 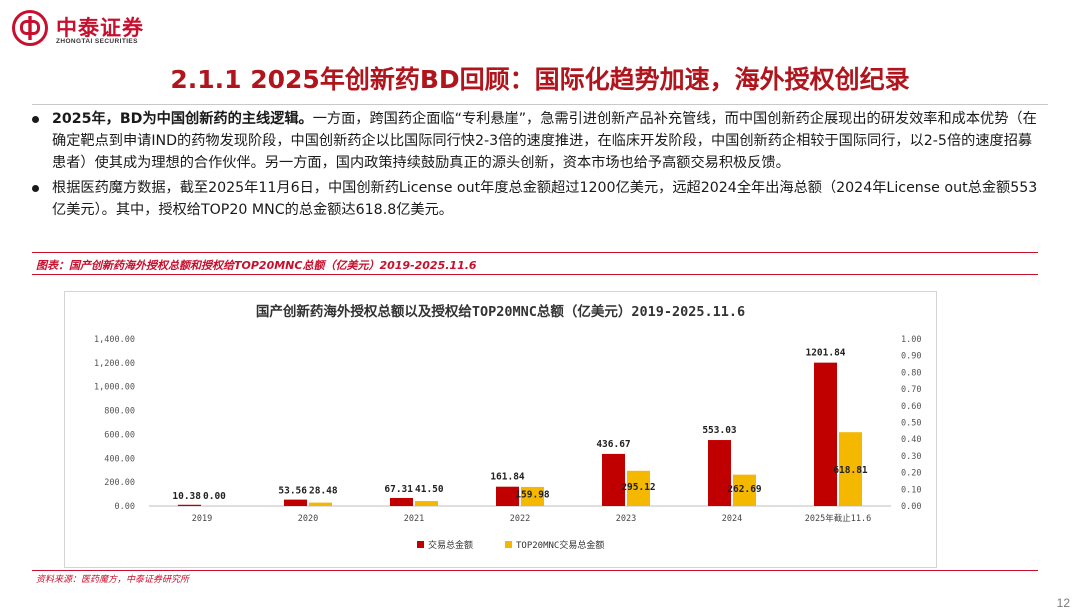 What do you see at coordinates (535, 252) in the screenshot?
I see `figure-top-rule` at bounding box center [535, 252].